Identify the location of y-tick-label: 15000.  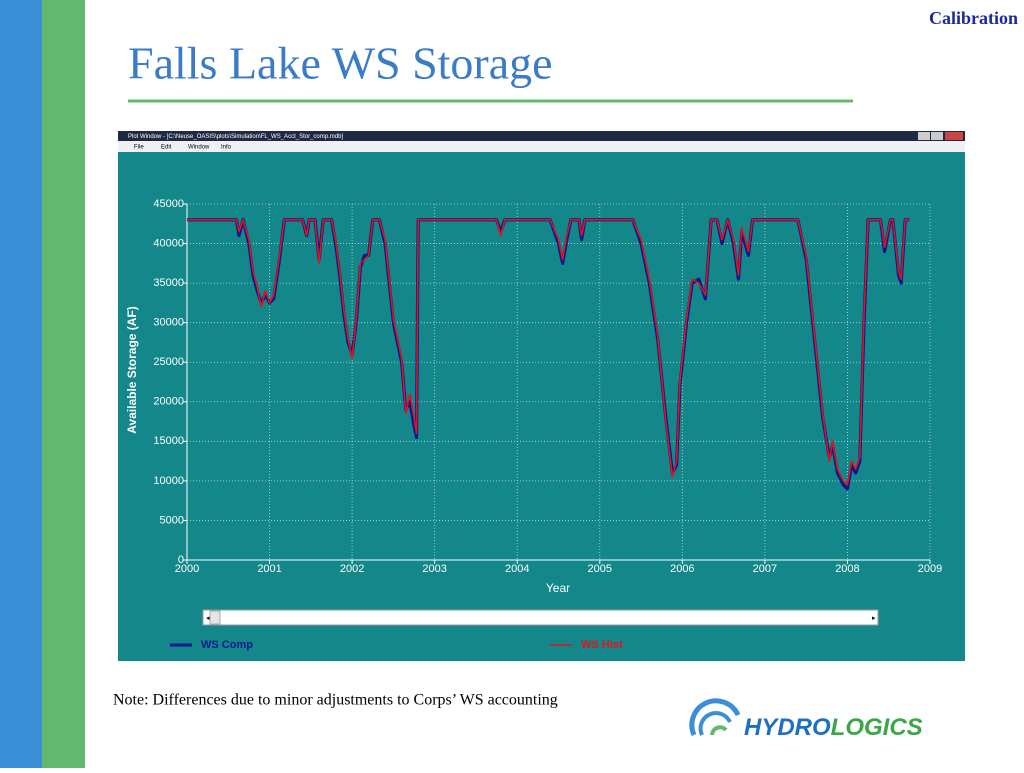
(168, 441).